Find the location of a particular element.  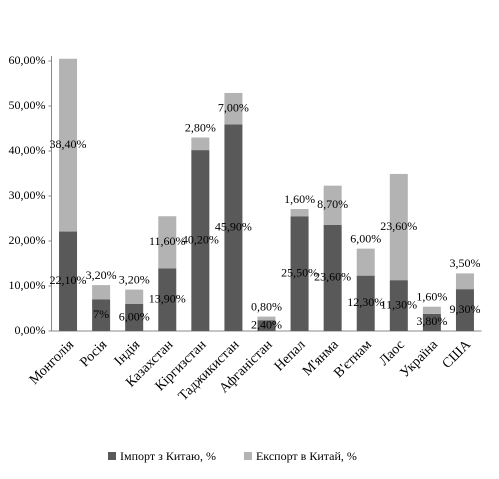

x-tick-label: Україна is located at coordinates (420, 359).